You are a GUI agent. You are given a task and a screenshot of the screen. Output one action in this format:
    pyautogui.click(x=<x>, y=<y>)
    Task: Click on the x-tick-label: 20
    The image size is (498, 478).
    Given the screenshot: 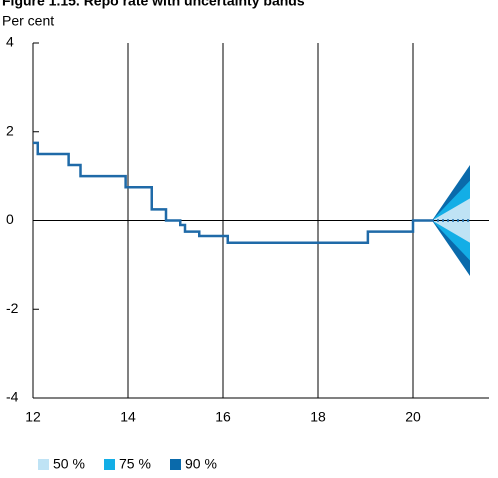 What is the action you would take?
    pyautogui.click(x=413, y=417)
    